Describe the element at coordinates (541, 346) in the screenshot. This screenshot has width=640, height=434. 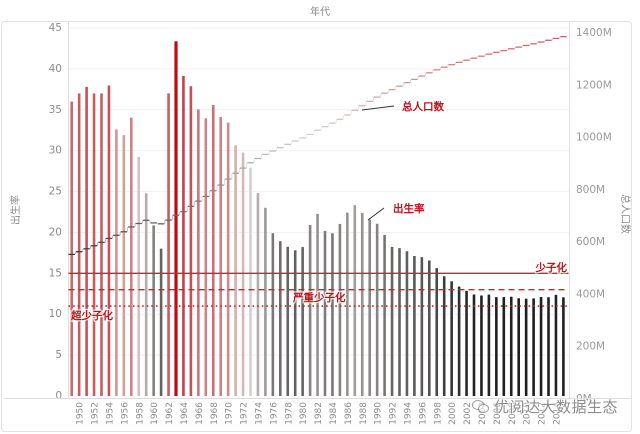
I see `bar-2012` at that location.